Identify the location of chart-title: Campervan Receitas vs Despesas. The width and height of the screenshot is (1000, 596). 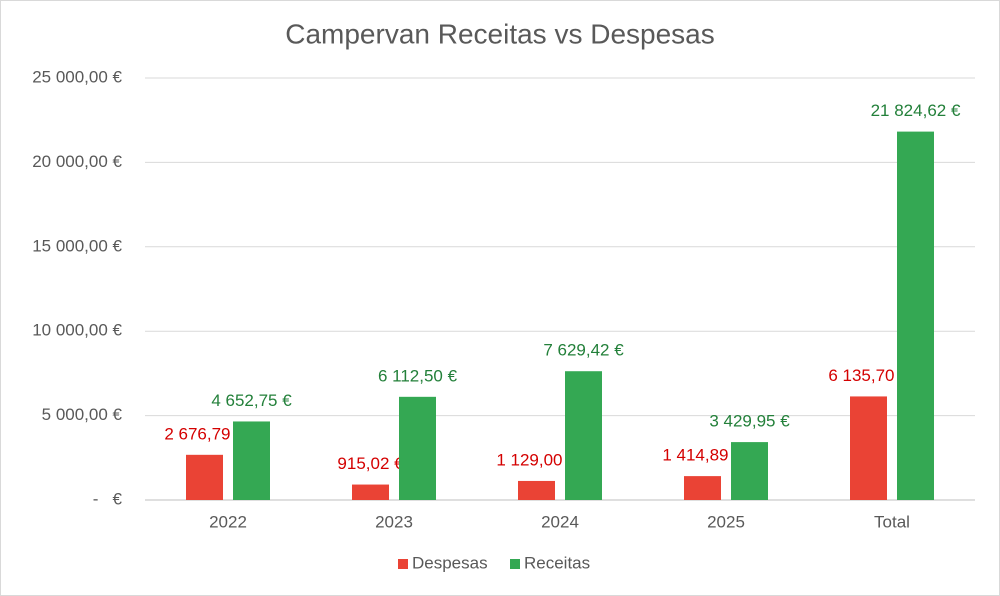
(500, 33).